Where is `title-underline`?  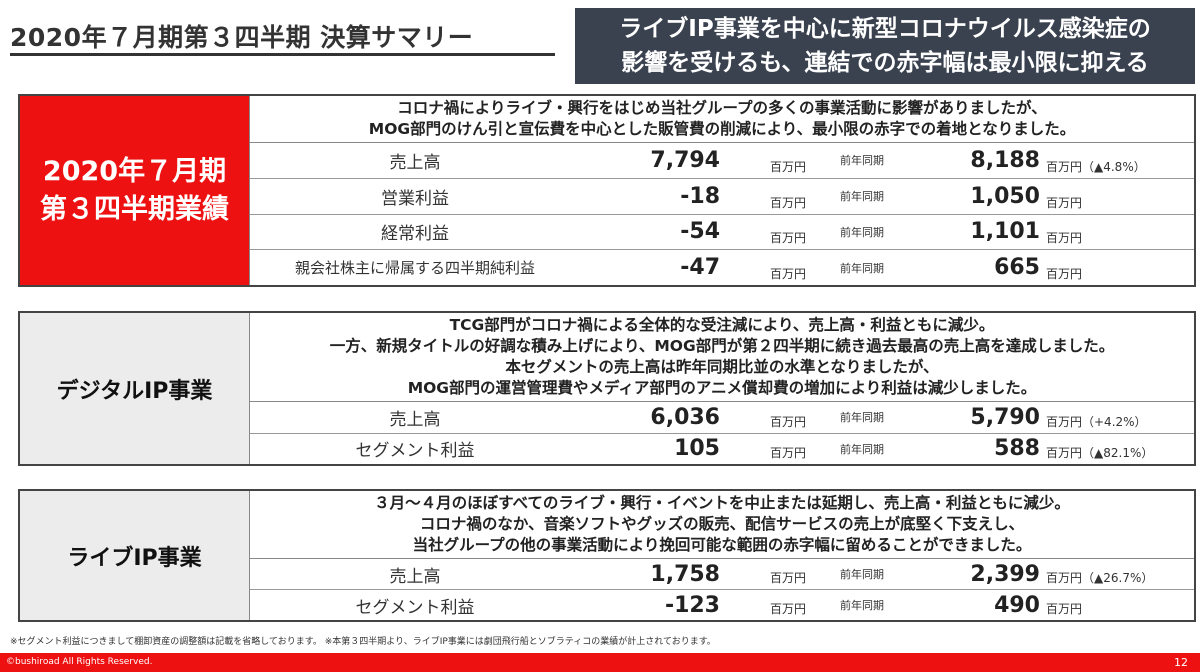
title-underline is located at coordinates (282, 54).